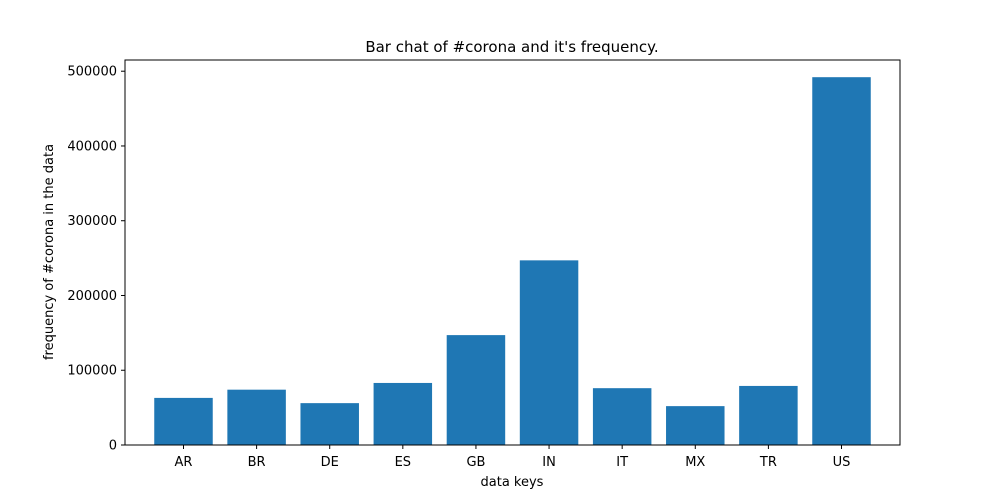  What do you see at coordinates (768, 462) in the screenshot?
I see `x-tick-label-tr: TR` at bounding box center [768, 462].